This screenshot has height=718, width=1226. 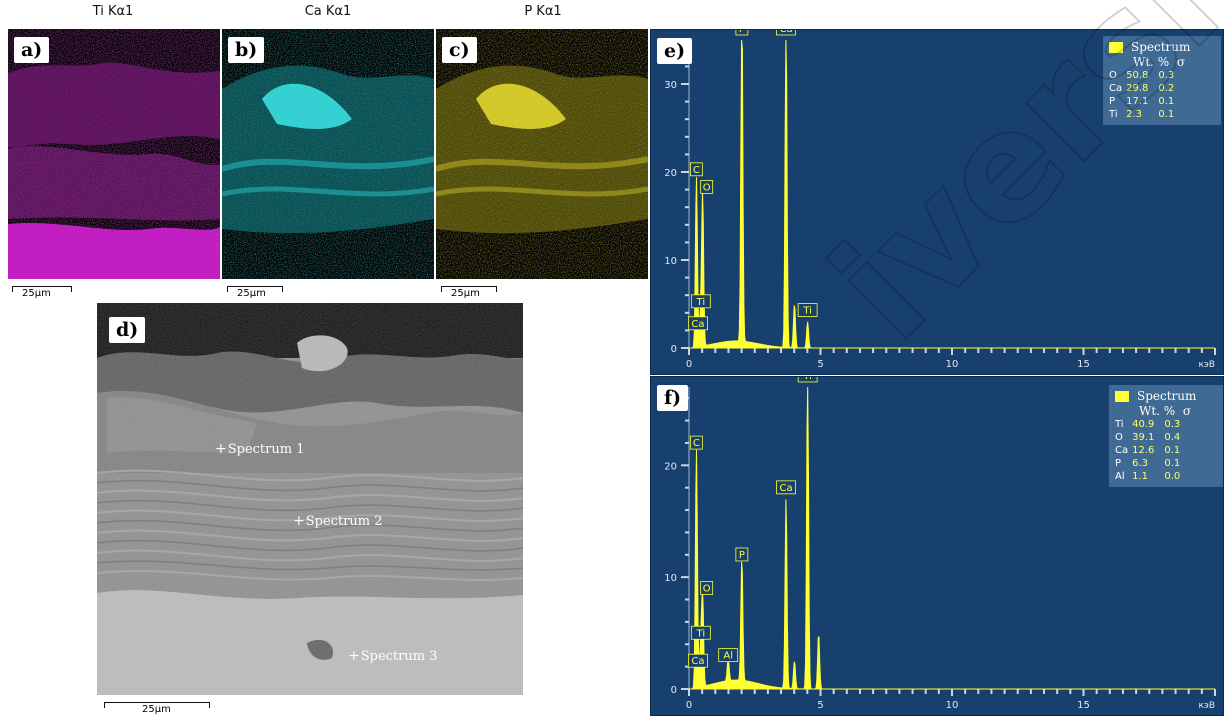 I want to click on legend-row: O 39.1 0.4, so click(x=1149, y=437).